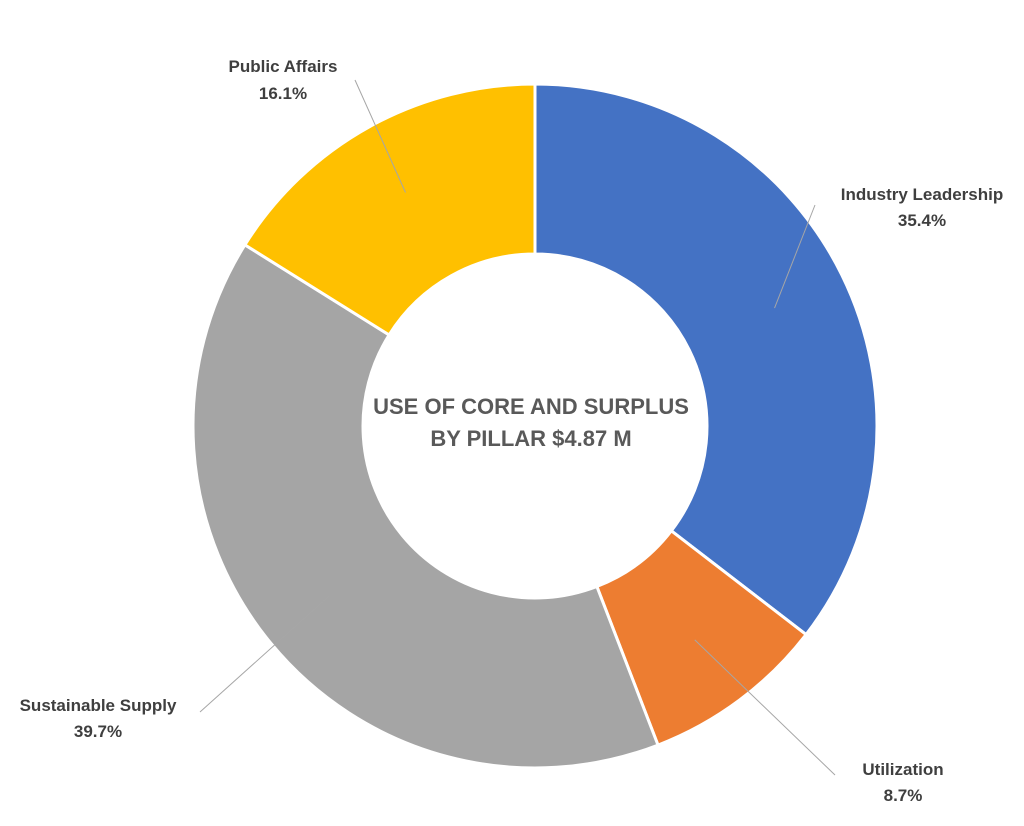 The image size is (1024, 826). I want to click on leader-line-public-affairs, so click(380, 136).